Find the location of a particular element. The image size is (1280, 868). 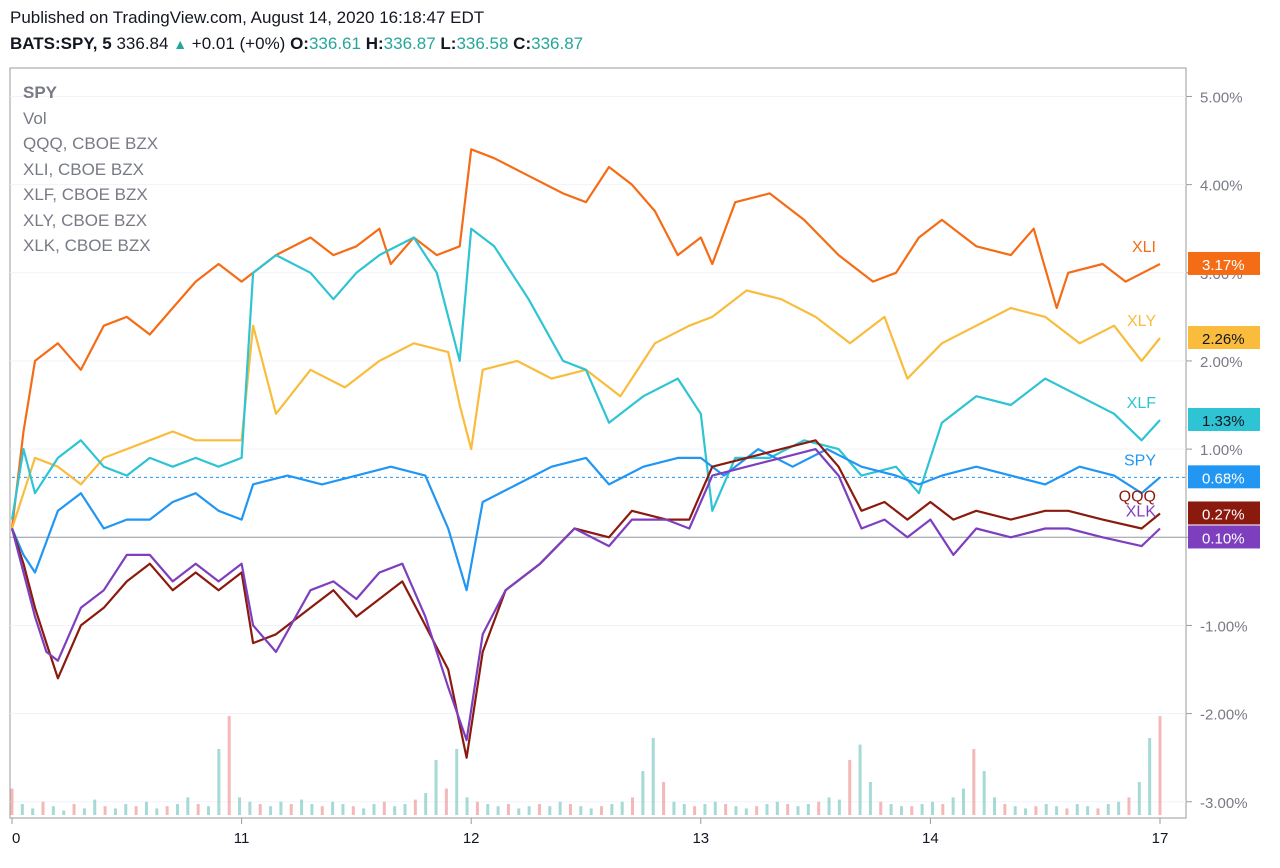

y-tick-label: -3.00% is located at coordinates (1224, 803).